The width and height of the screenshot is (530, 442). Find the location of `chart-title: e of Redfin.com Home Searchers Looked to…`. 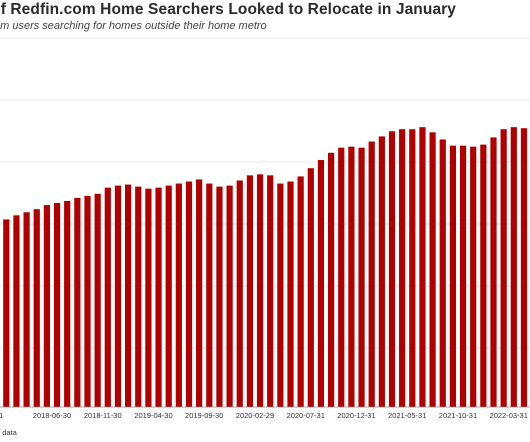

chart-title: e of Redfin.com Home Searchers Looked to… is located at coordinates (228, 9).